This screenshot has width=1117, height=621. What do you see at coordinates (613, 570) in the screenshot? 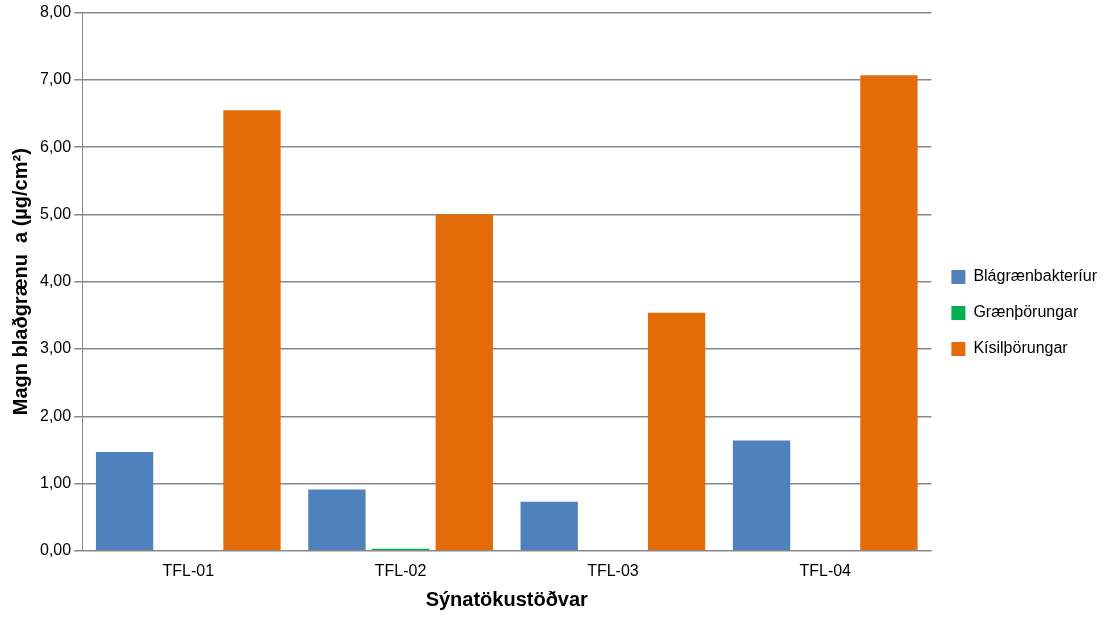
I see `x-tick-label: TFL-03` at bounding box center [613, 570].